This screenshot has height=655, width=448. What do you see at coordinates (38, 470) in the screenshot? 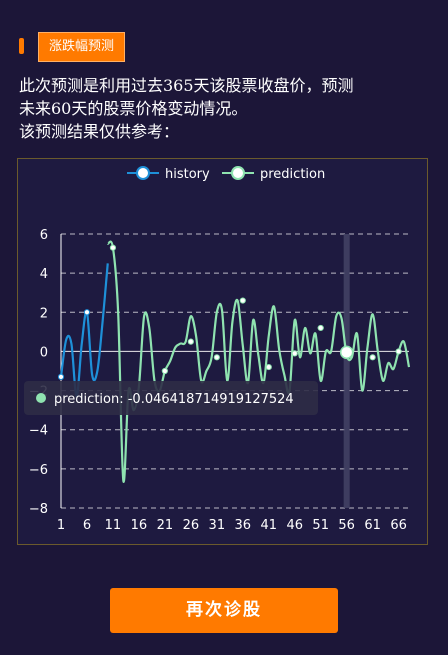
I see `y-tick-label: −6` at bounding box center [38, 470].